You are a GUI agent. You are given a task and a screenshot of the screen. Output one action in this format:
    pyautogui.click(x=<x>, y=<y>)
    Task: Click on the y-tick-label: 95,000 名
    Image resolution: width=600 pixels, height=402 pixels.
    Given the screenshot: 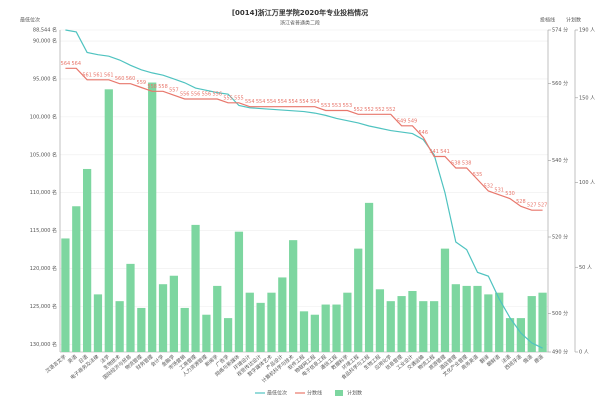 What is the action you would take?
    pyautogui.click(x=45, y=78)
    